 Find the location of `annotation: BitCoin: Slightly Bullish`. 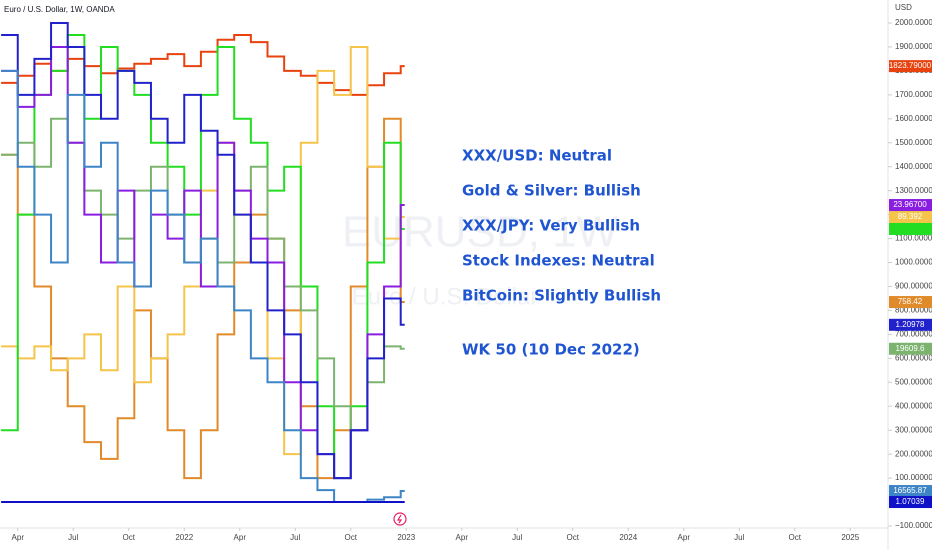

annotation: BitCoin: Slightly Bullish is located at coordinates (561, 296).